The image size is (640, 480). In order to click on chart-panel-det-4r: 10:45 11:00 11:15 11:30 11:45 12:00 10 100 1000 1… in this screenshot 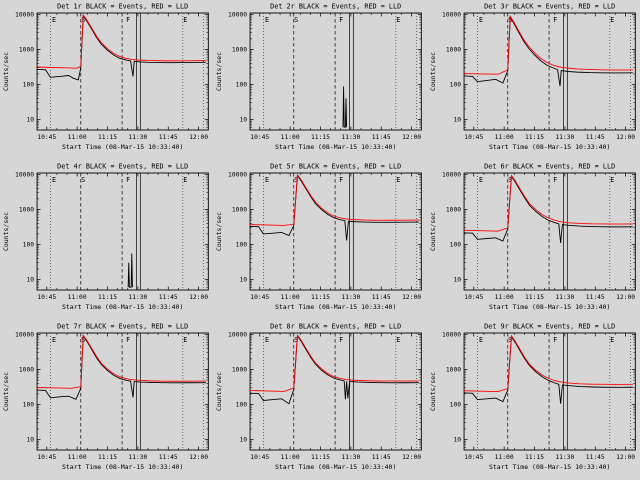, I will do `click(106, 240)`.